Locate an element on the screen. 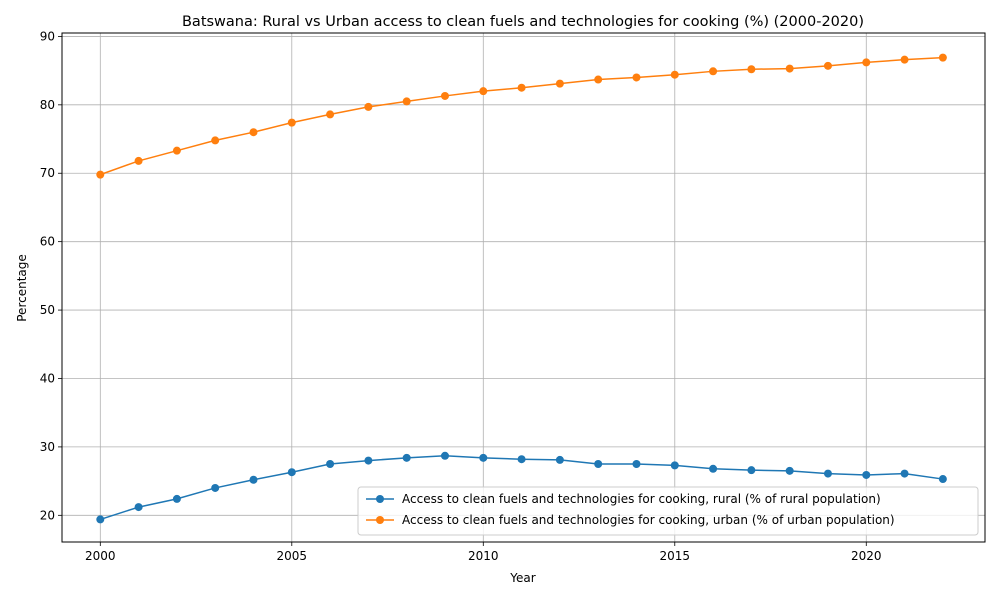 Image resolution: width=1000 pixels, height=600 pixels. y-tick-label: 80 is located at coordinates (47, 105).